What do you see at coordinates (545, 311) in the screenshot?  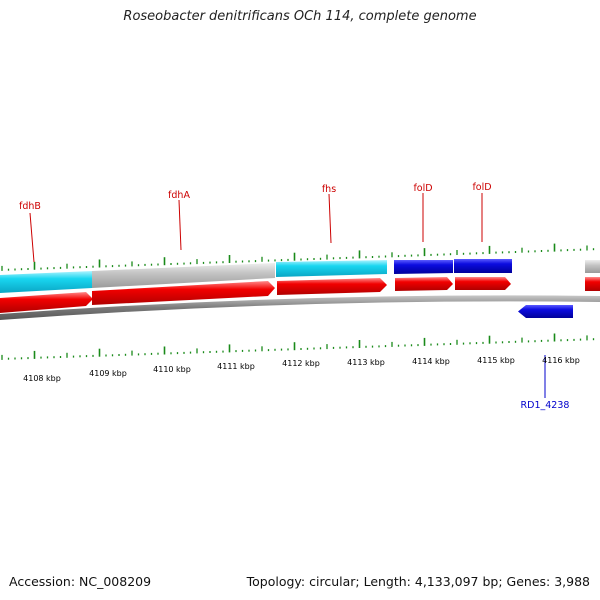 I see `gene-RD1_4238-arrow` at bounding box center [545, 311].